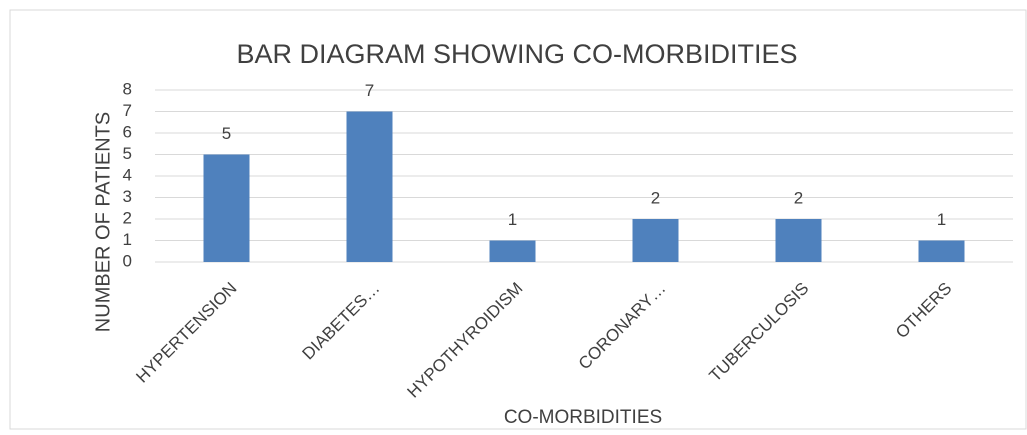  Describe the element at coordinates (226, 133) in the screenshot. I see `data-label: 5` at that location.